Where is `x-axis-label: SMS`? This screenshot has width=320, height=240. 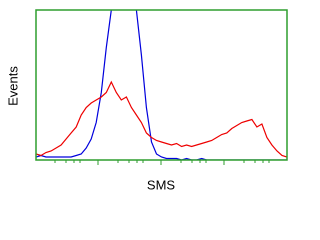
x-axis-label: SMS is located at coordinates (161, 184).